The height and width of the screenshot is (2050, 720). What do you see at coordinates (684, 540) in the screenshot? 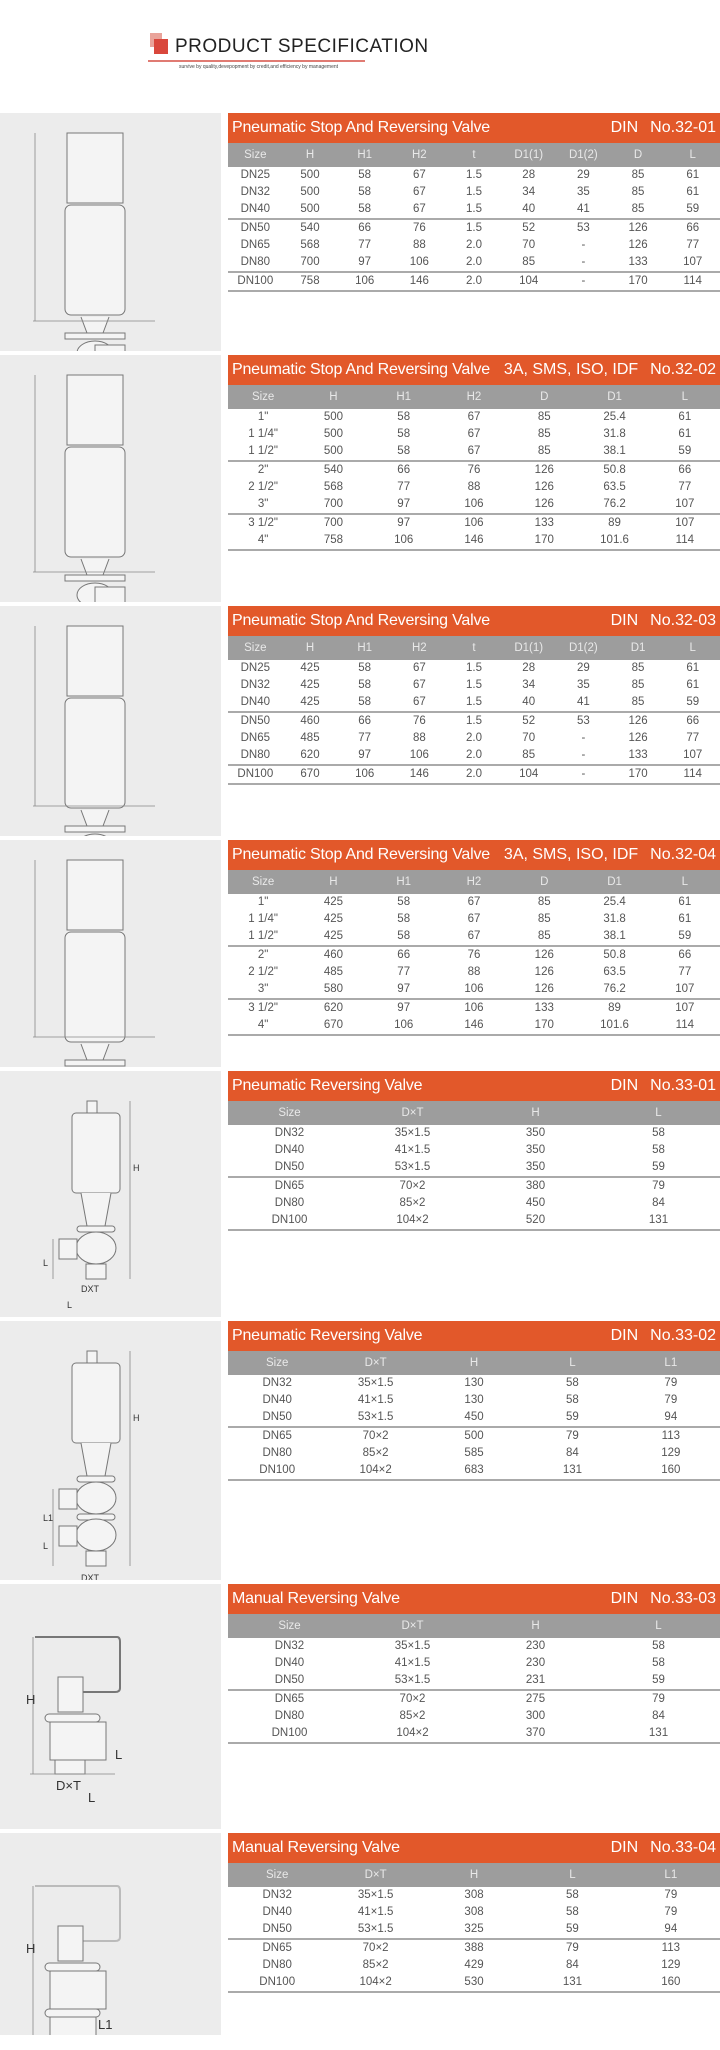
I see `table-cell: 114` at bounding box center [684, 540].